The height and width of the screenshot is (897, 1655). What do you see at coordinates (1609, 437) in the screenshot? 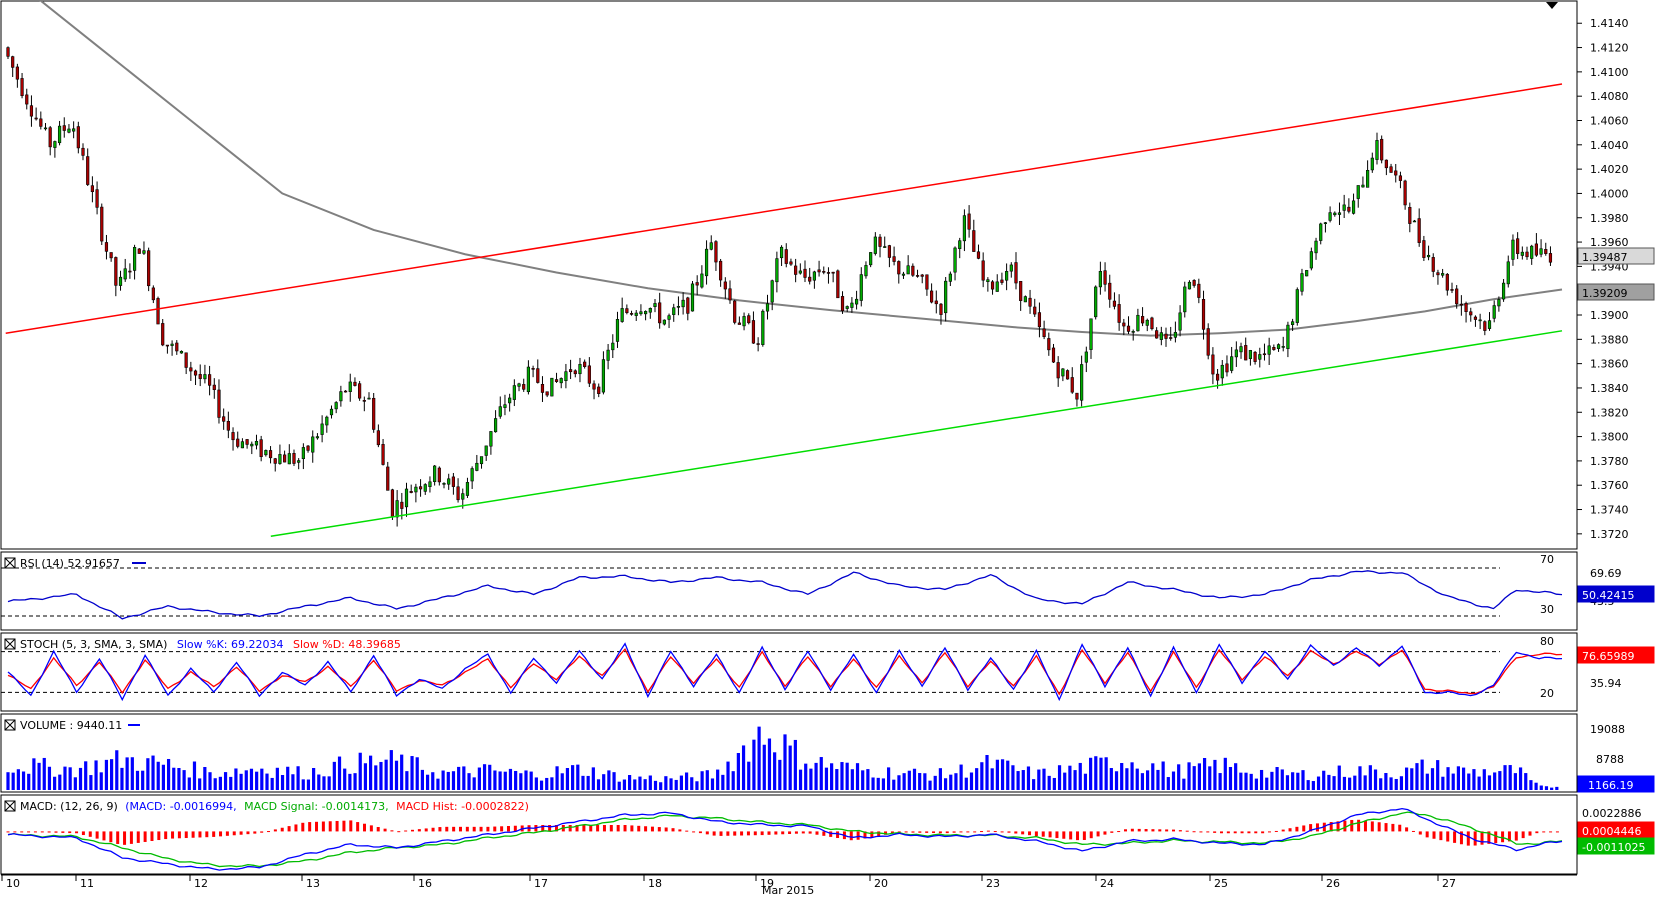
I see `price-tick-label: 1.3800` at bounding box center [1609, 437].